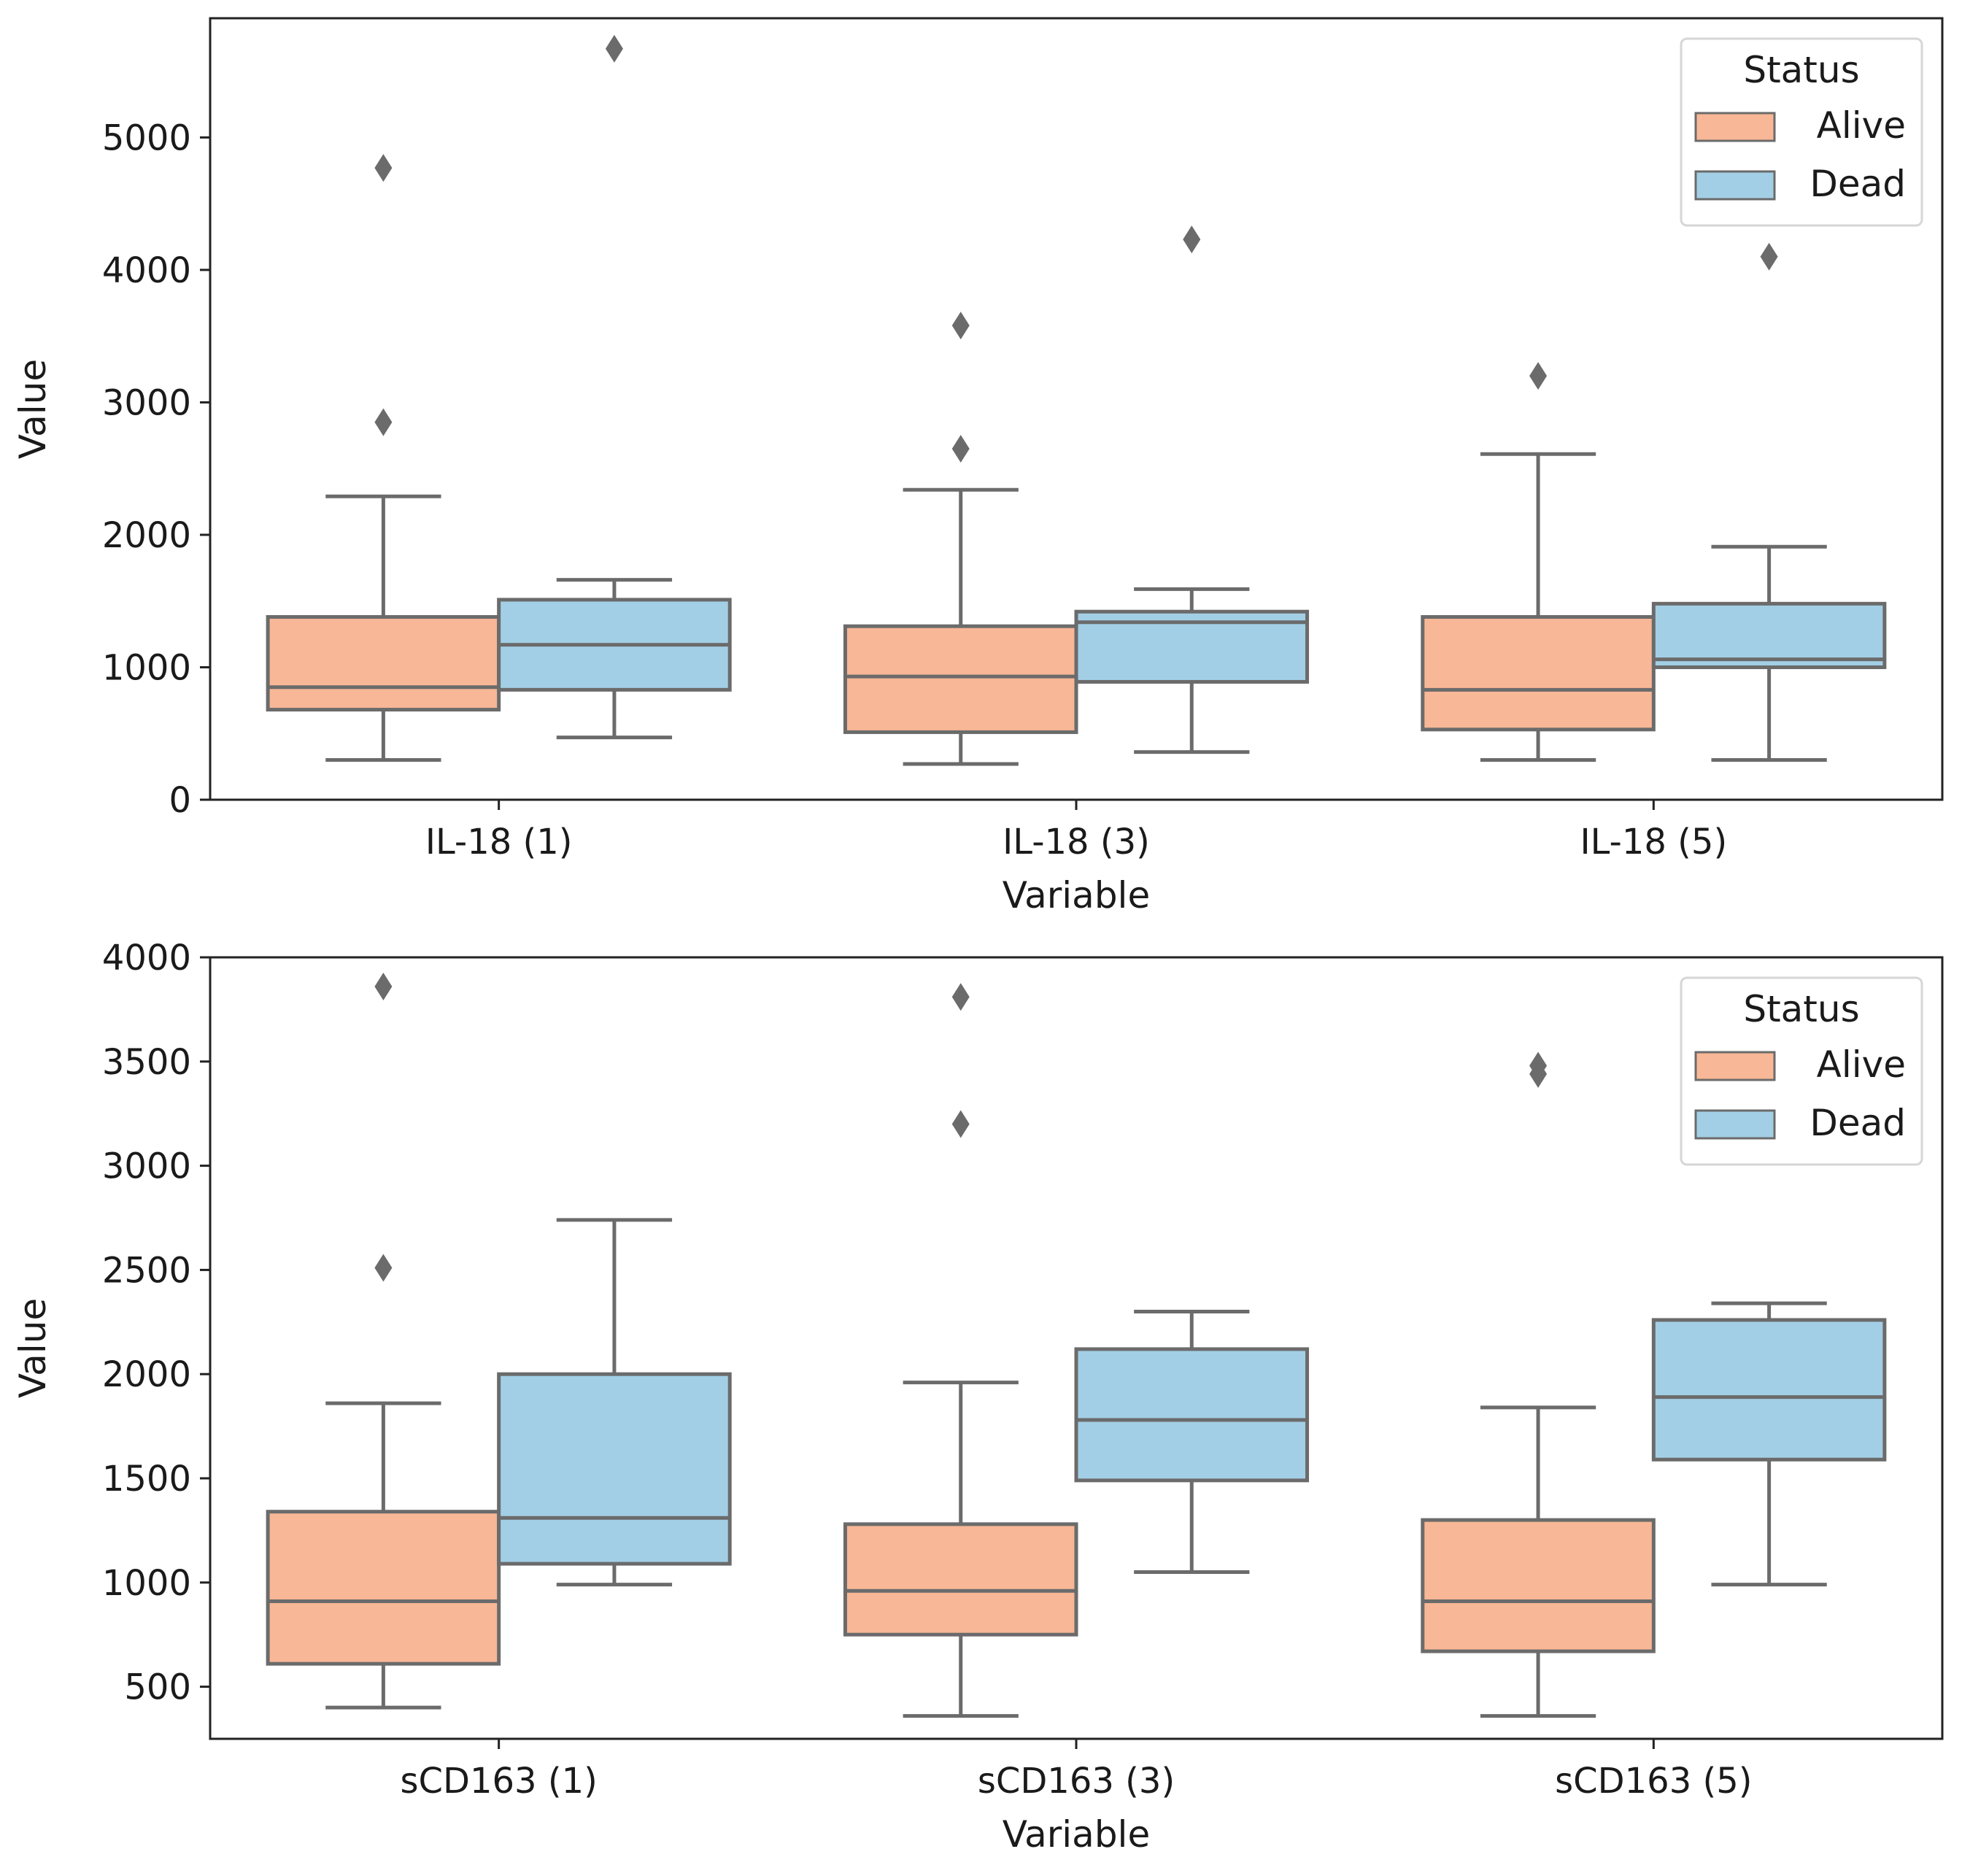 Image resolution: width=1962 pixels, height=1876 pixels. Describe the element at coordinates (146, 137) in the screenshot. I see `y-tick-label: 5000` at that location.